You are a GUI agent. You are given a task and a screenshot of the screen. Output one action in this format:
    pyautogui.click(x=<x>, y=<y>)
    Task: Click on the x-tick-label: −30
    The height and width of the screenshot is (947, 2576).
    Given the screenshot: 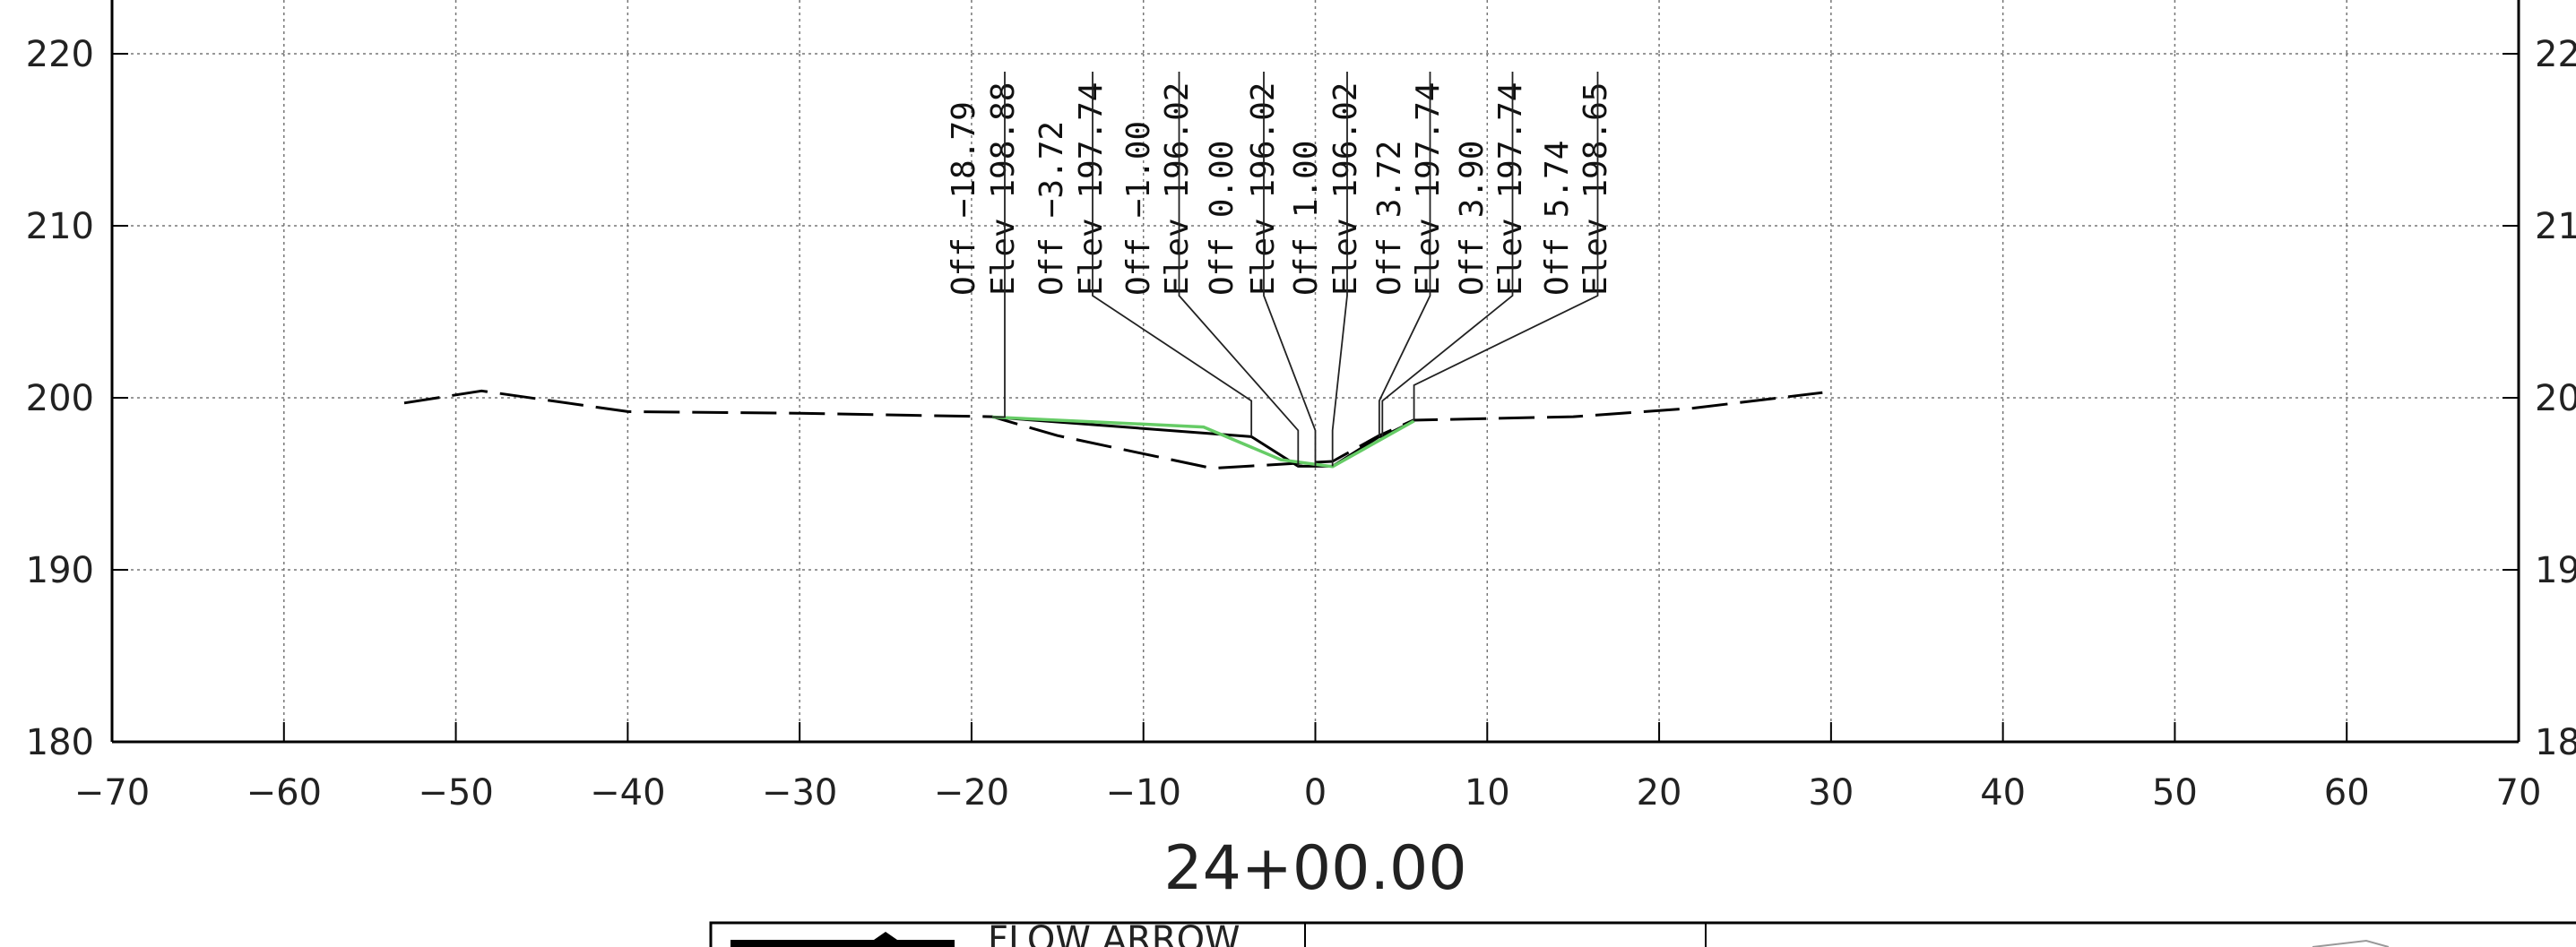 What is the action you would take?
    pyautogui.click(x=799, y=793)
    